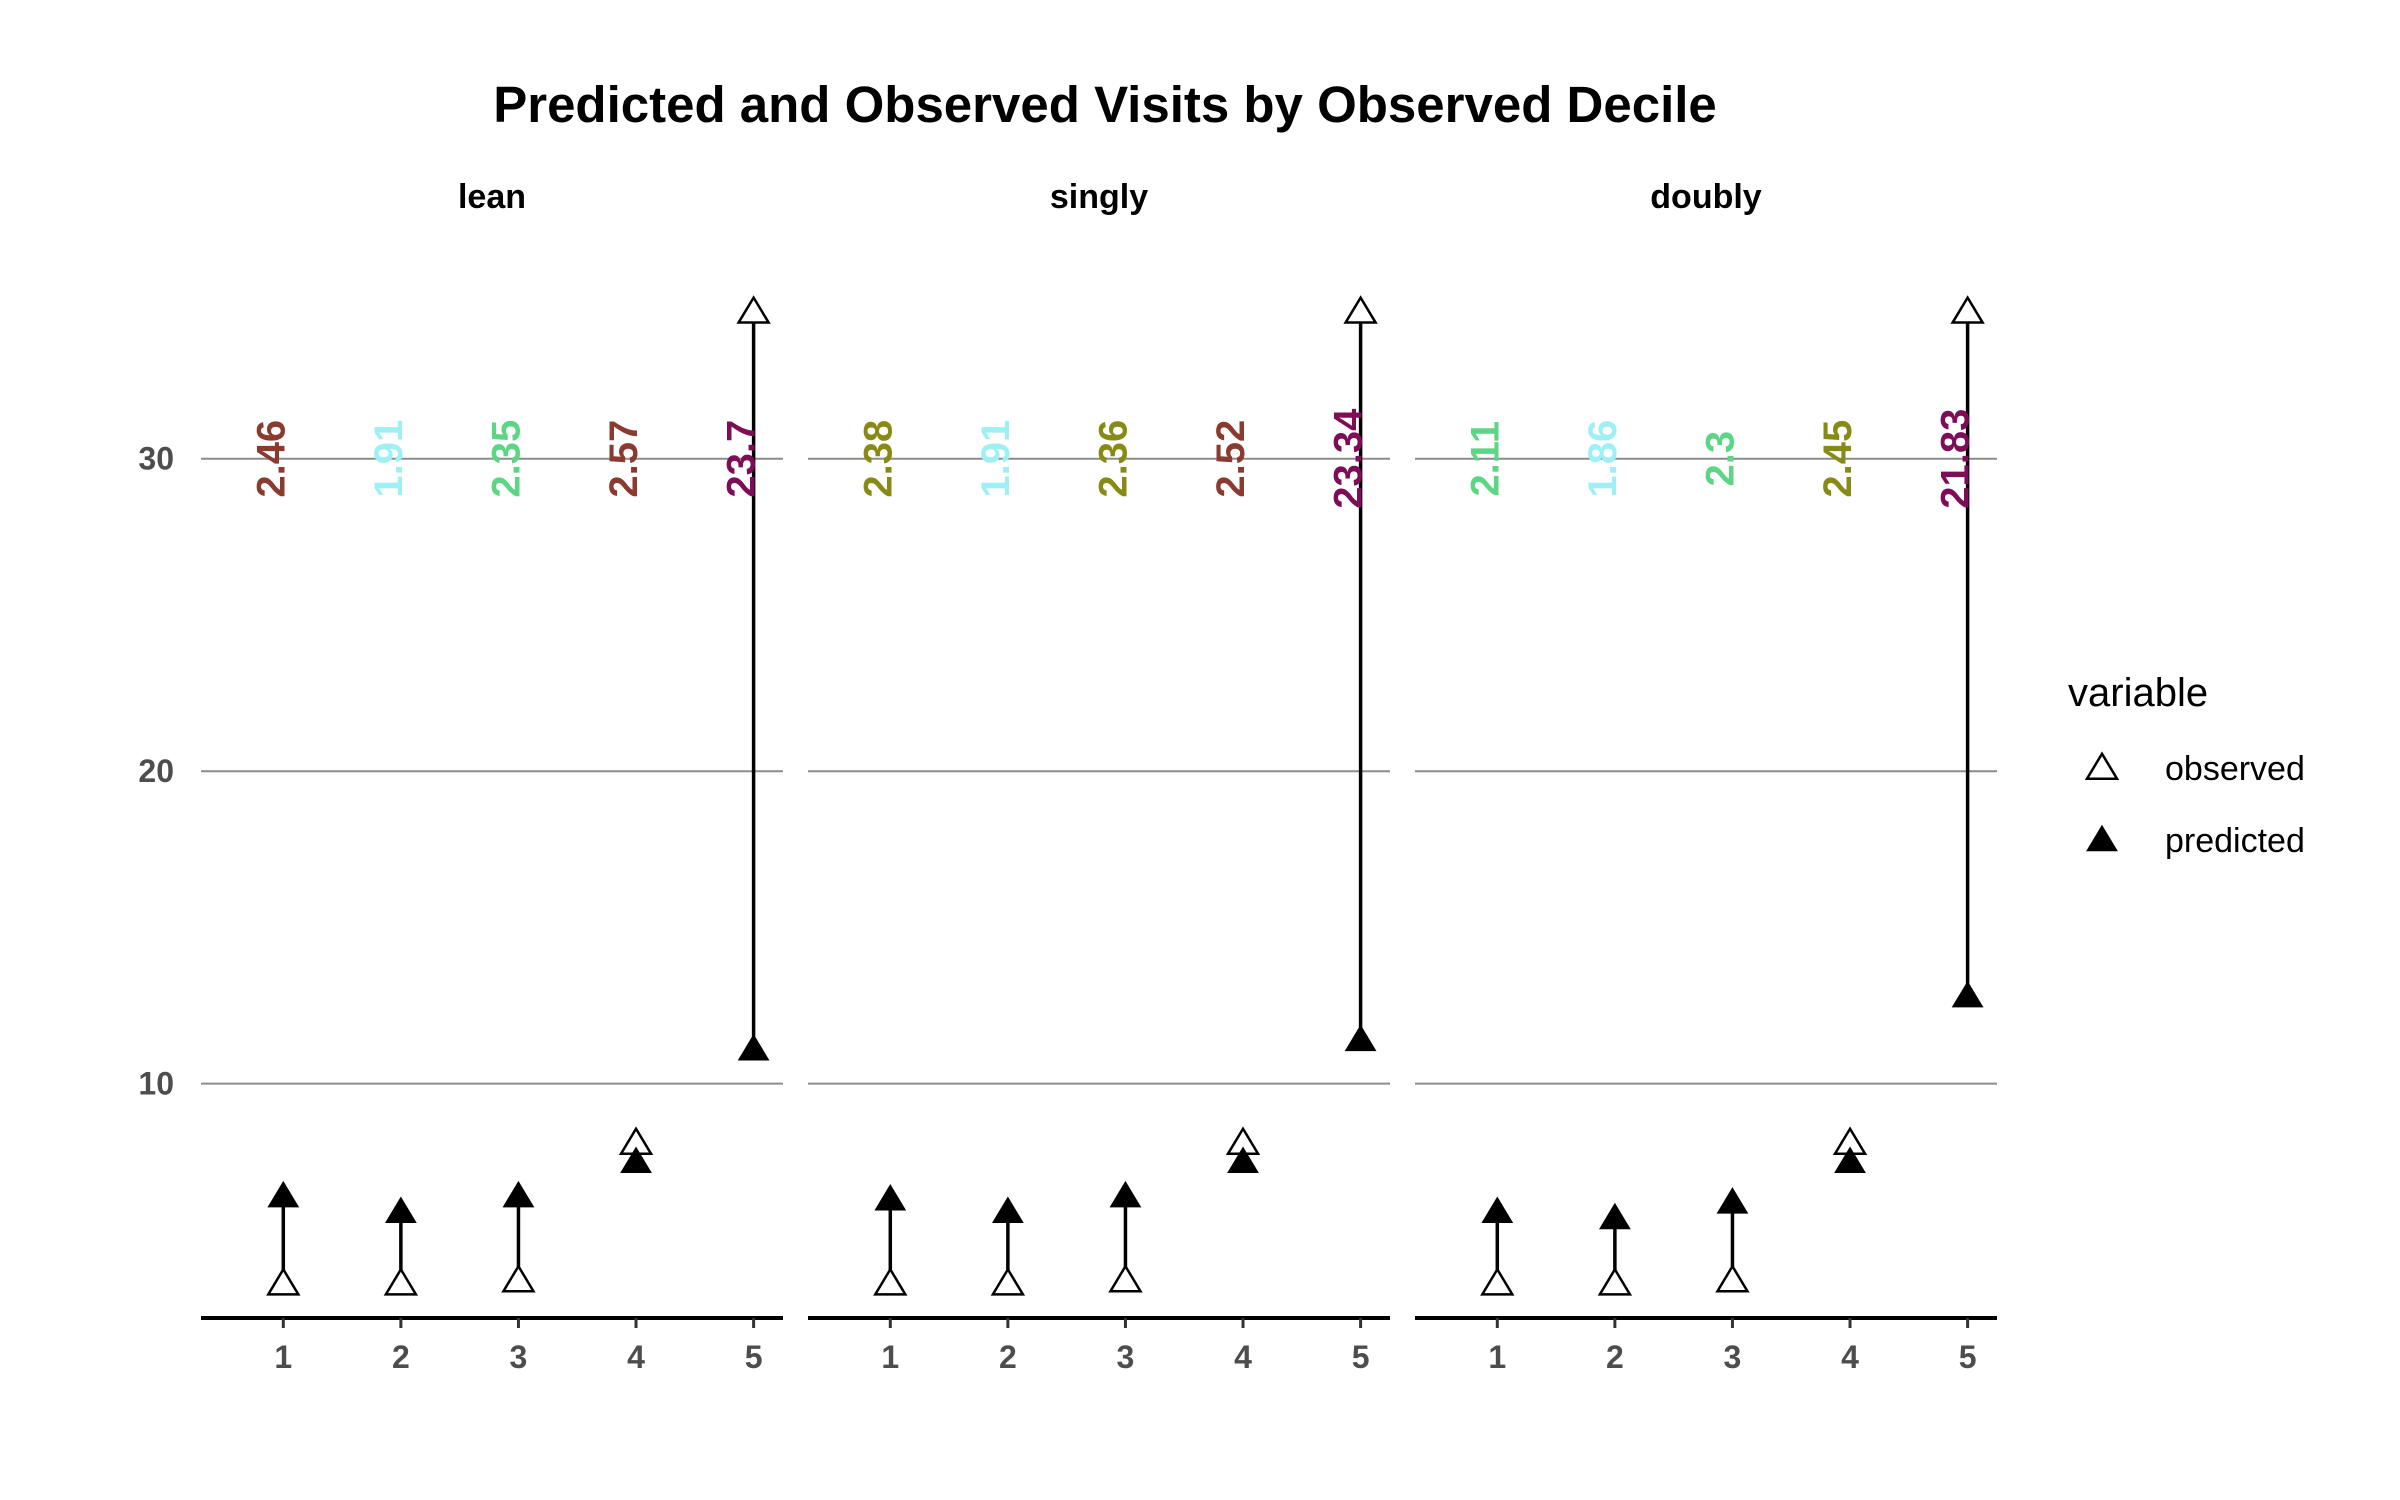 The height and width of the screenshot is (1500, 2400). What do you see at coordinates (2235, 841) in the screenshot?
I see `legend-label-predicted: predicted` at bounding box center [2235, 841].